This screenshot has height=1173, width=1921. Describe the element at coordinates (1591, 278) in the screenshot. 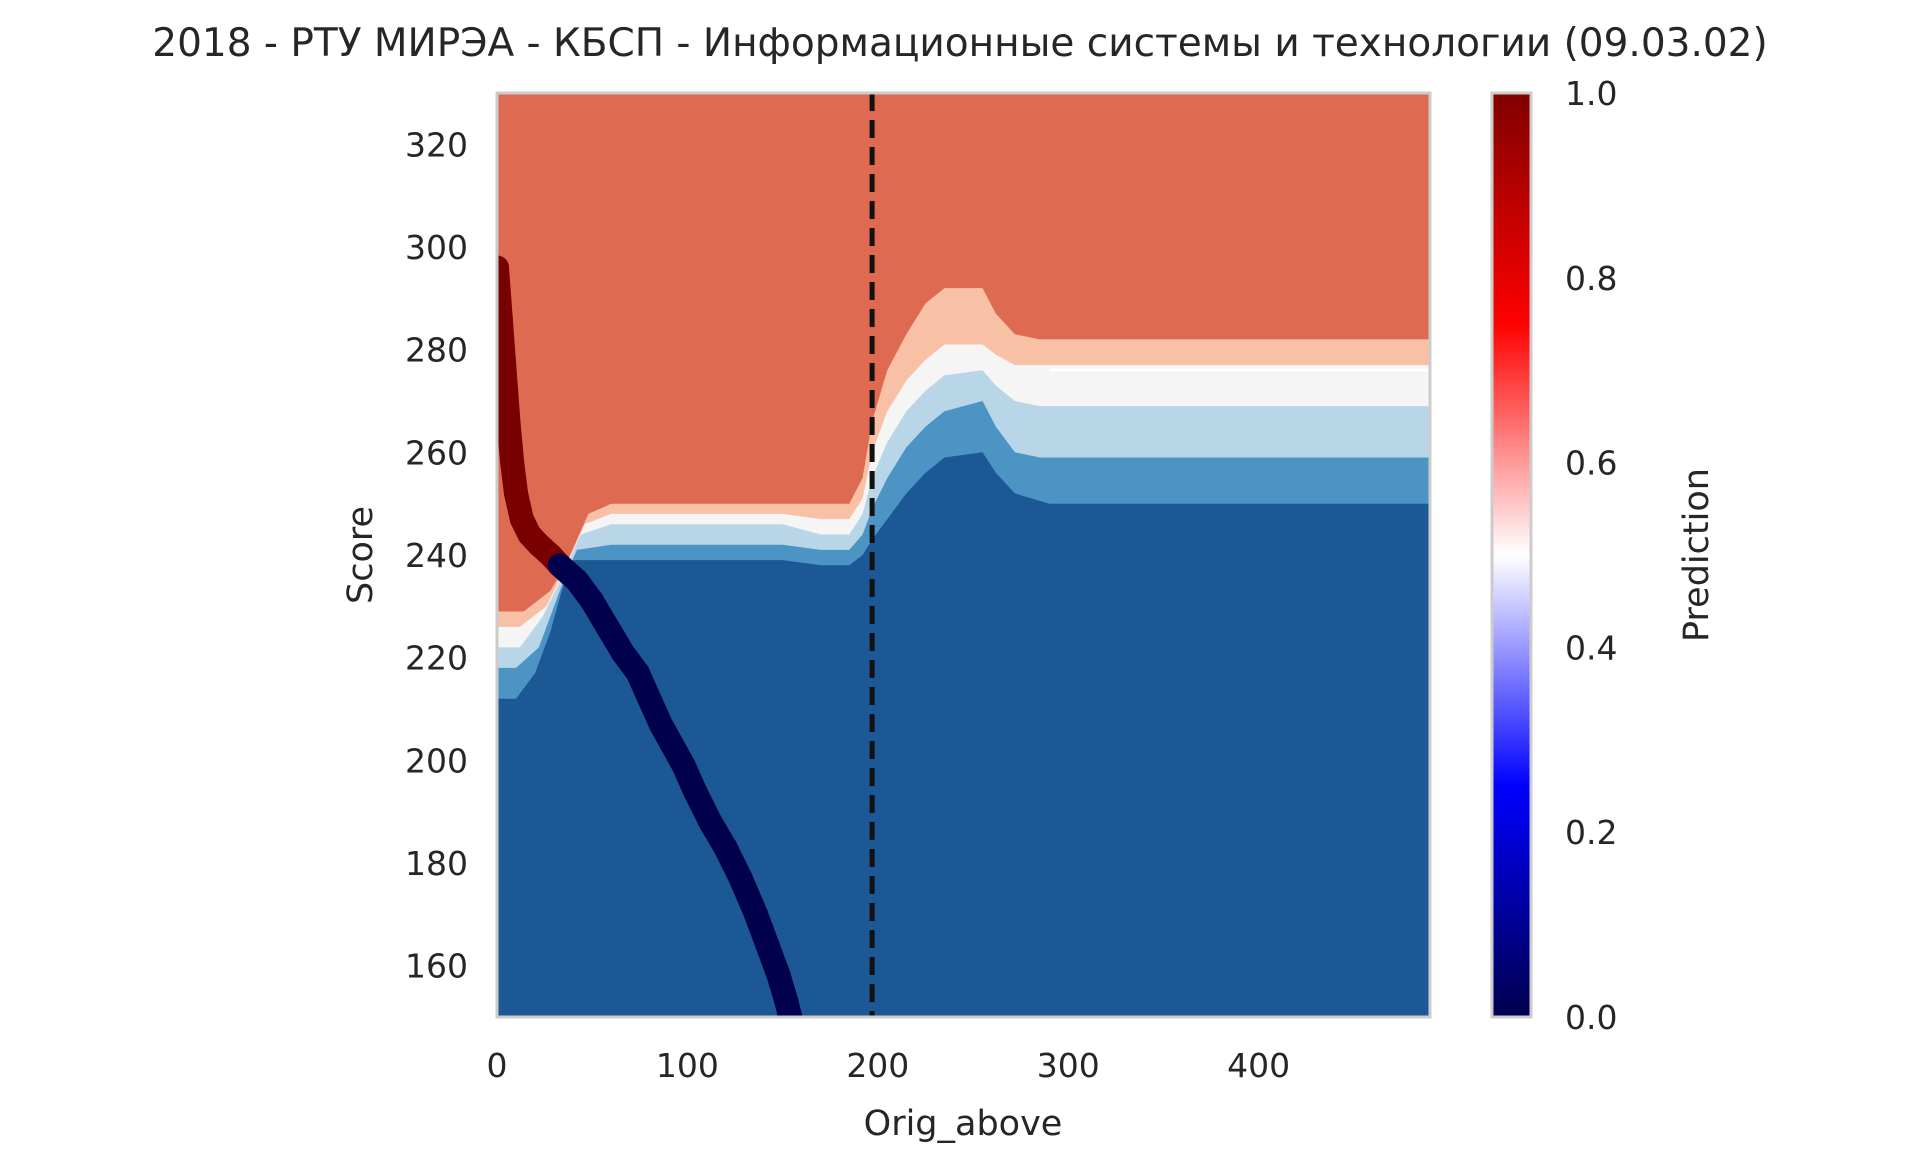

I see `colorbar-tick-label: 0.8` at that location.